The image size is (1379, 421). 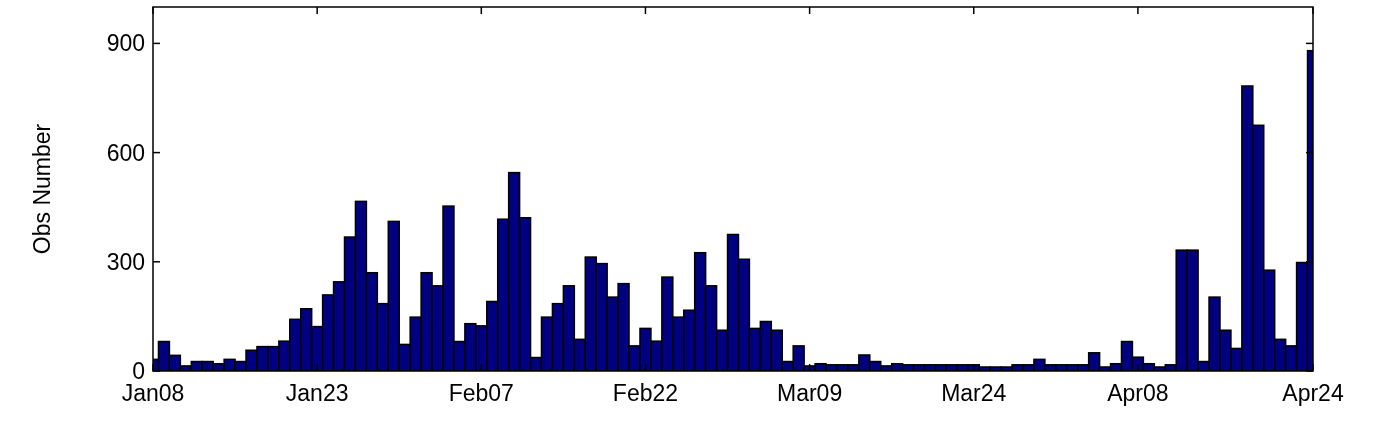 What do you see at coordinates (125, 152) in the screenshot?
I see `y-tick-label: 600` at bounding box center [125, 152].